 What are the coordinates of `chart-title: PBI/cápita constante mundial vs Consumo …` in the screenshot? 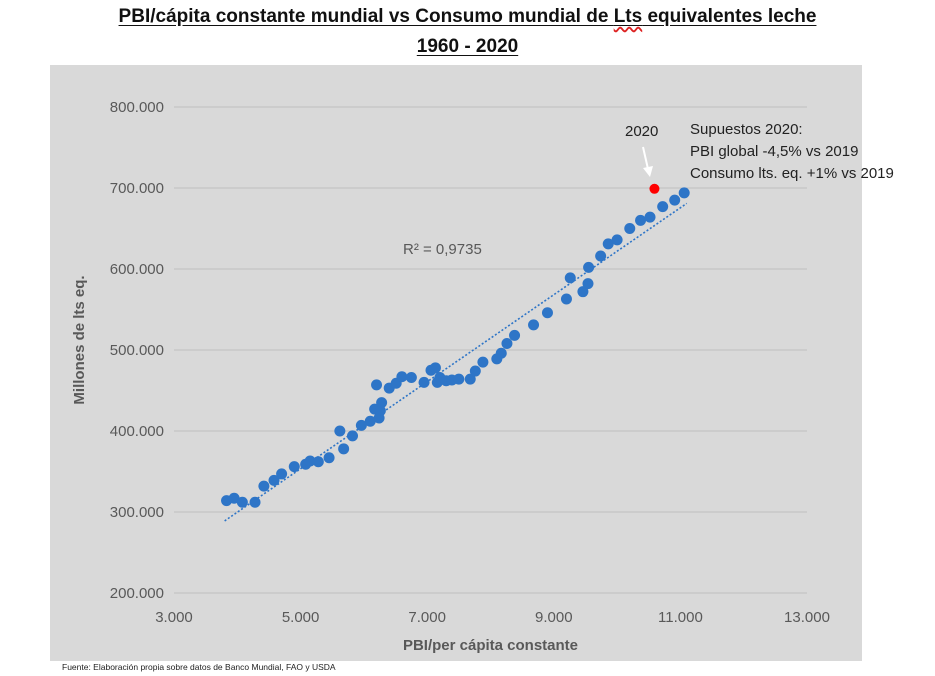 It's located at (467, 17).